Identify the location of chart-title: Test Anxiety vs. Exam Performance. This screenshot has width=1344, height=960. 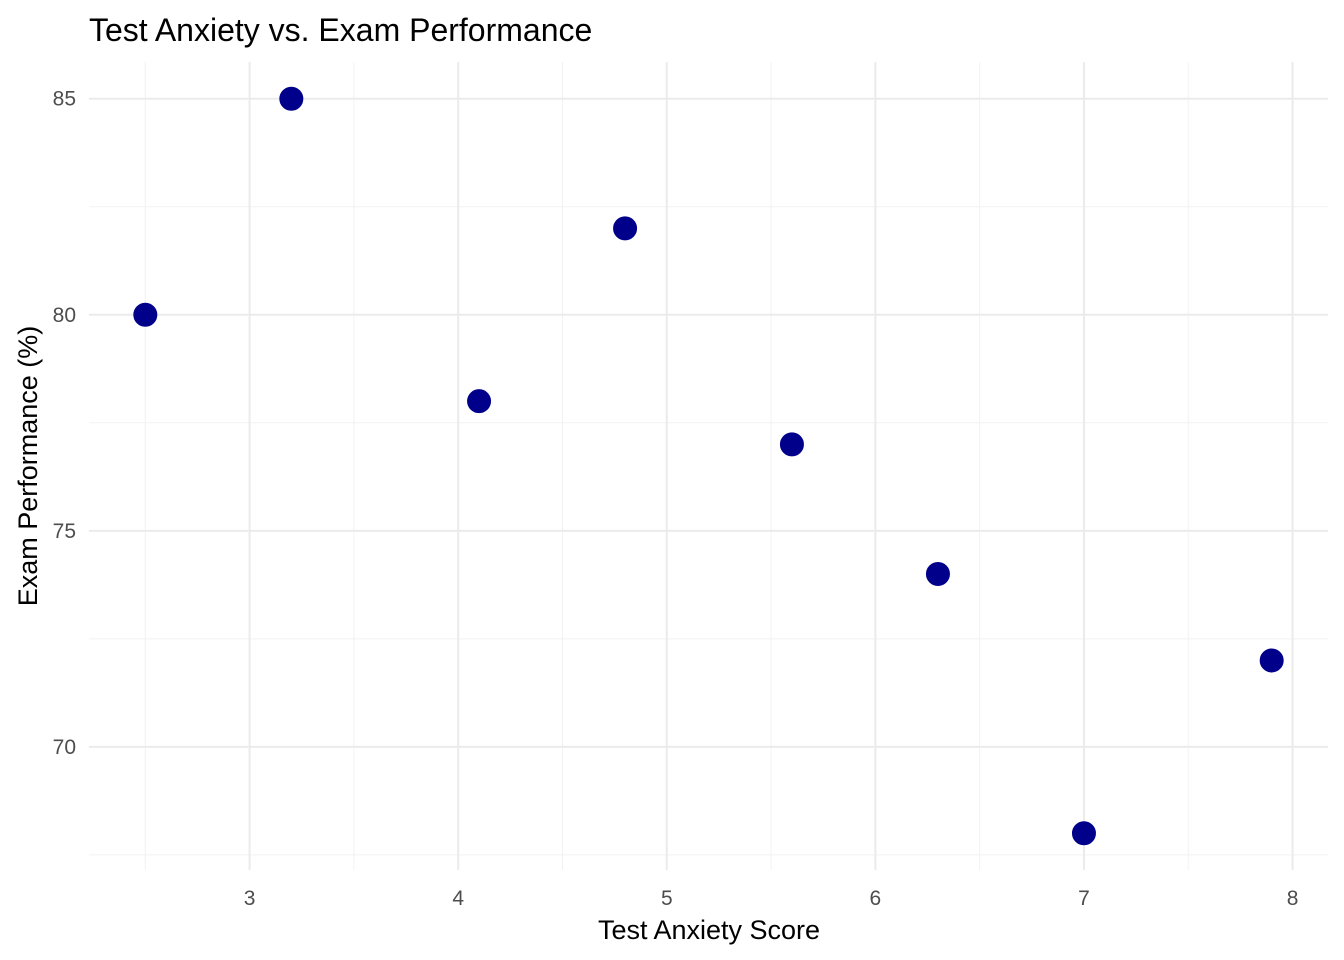
(340, 30).